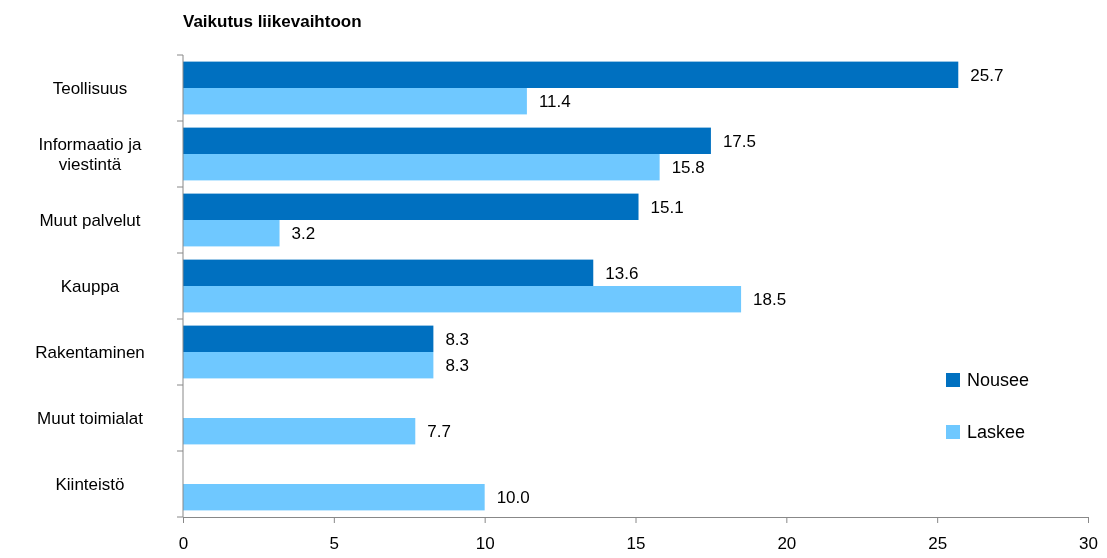 The height and width of the screenshot is (558, 1107). Describe the element at coordinates (787, 544) in the screenshot. I see `x-tick-label: 20` at that location.